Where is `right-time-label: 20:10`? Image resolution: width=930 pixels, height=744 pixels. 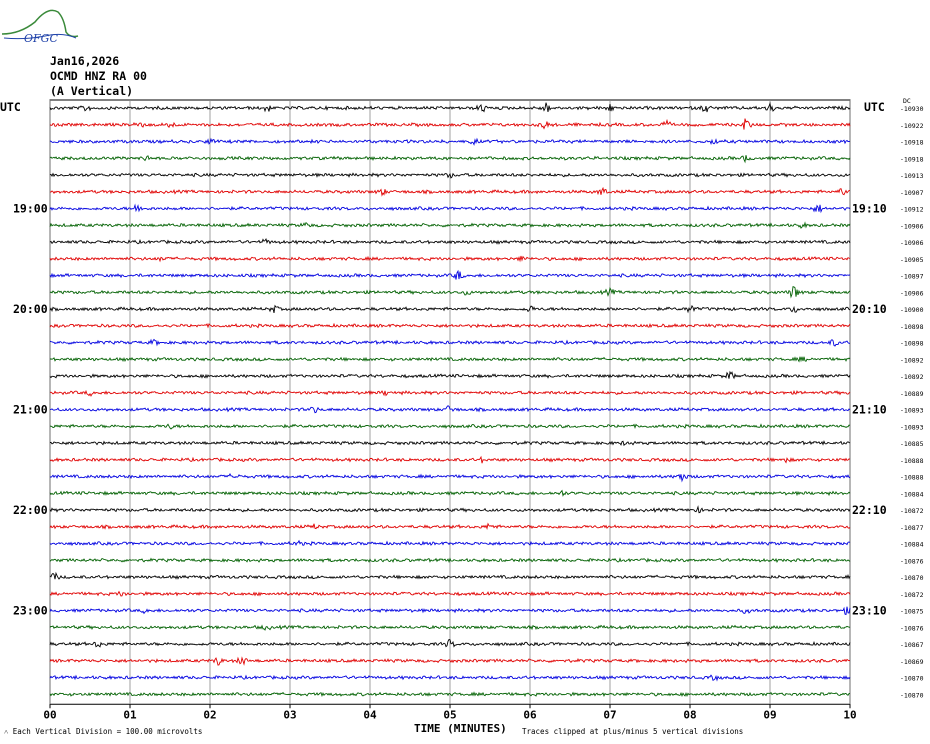 right-time-label: 20:10 is located at coordinates (869, 309).